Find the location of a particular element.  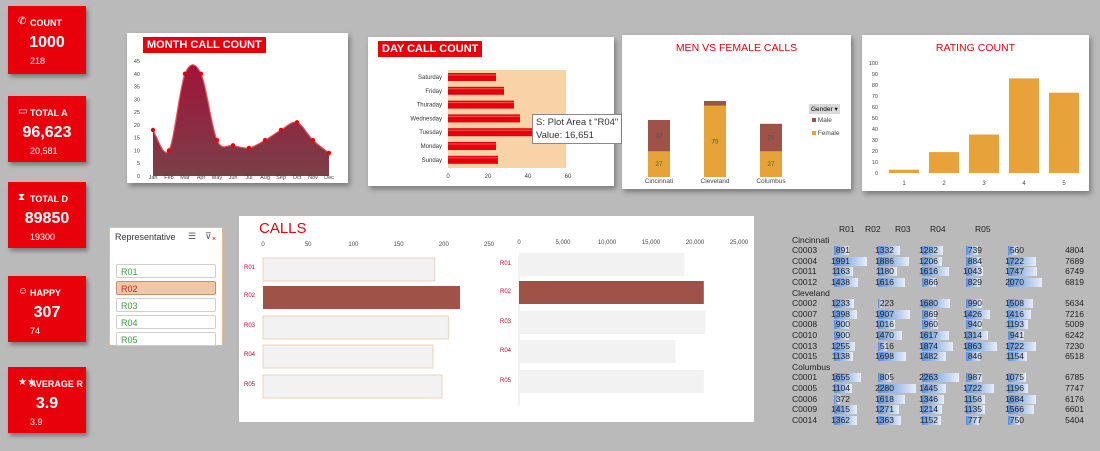

y-tick-label: 0 is located at coordinates (138, 177).